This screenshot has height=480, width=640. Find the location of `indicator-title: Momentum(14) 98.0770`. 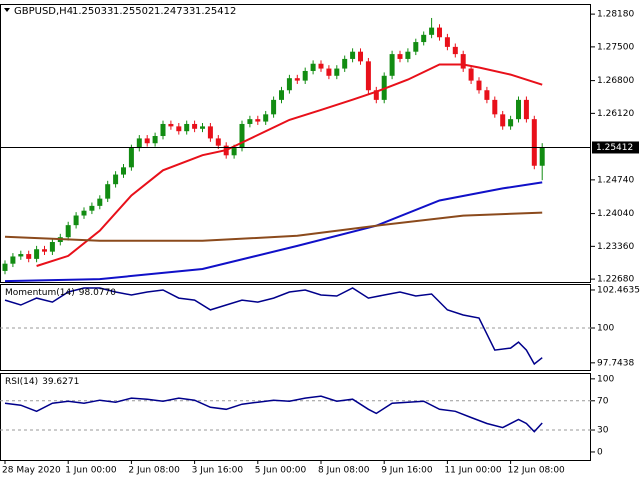

indicator-title: Momentum(14) 98.0770 is located at coordinates (60, 293).